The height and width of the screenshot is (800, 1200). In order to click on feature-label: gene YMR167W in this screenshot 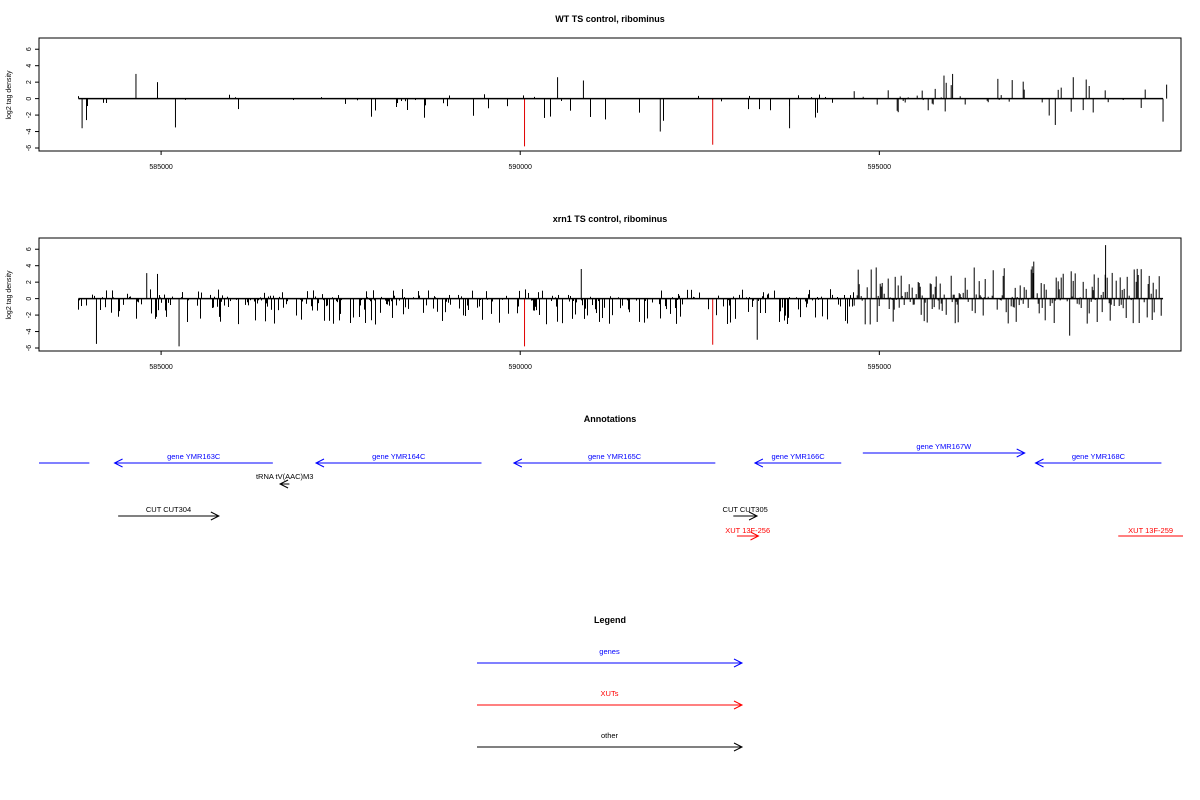, I will do `click(944, 446)`.